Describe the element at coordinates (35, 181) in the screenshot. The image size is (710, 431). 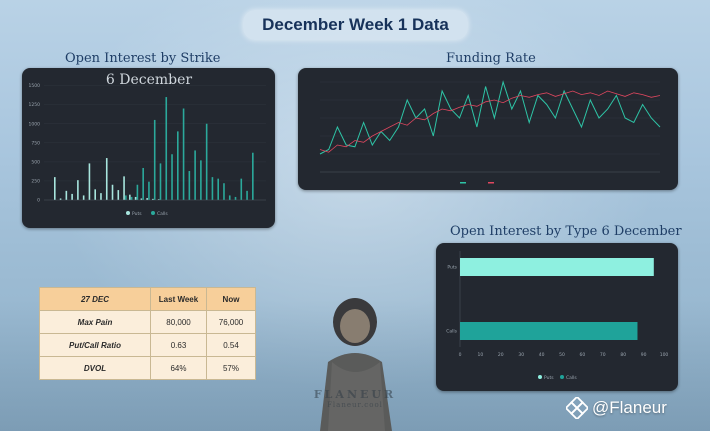
I see `y-tick-label: 250` at that location.